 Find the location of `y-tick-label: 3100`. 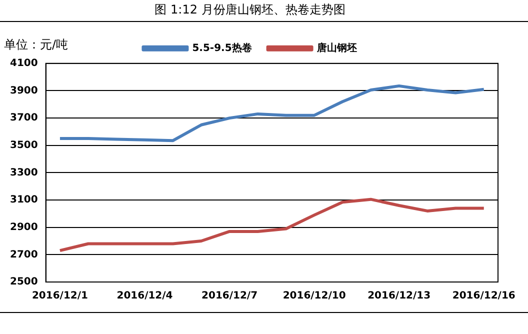

y-tick-label: 3100 is located at coordinates (24, 200).